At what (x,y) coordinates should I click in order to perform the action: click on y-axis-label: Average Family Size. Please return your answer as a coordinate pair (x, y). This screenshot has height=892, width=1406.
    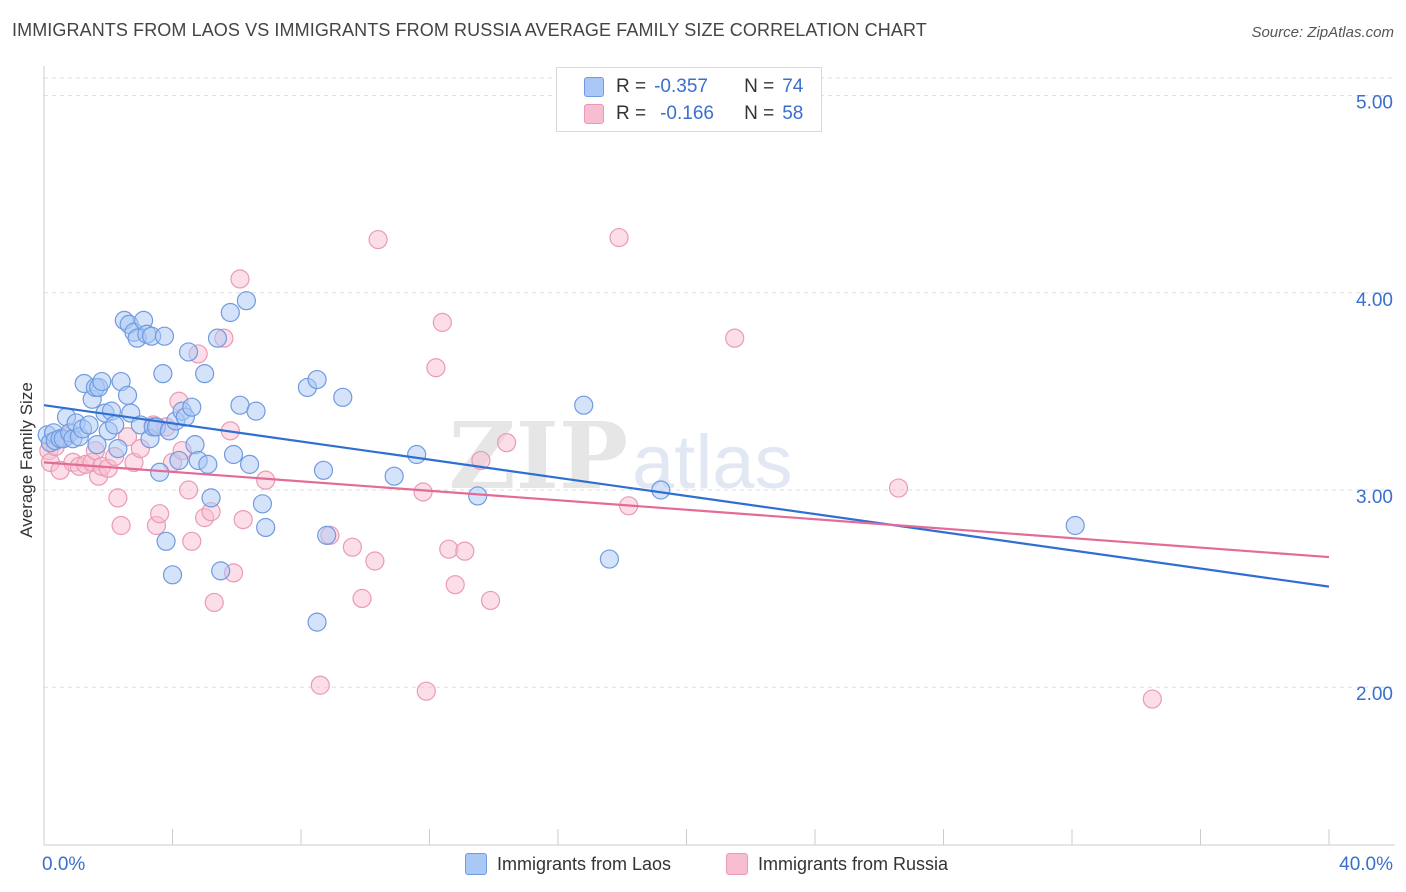
    Looking at the image, I should click on (26, 460).